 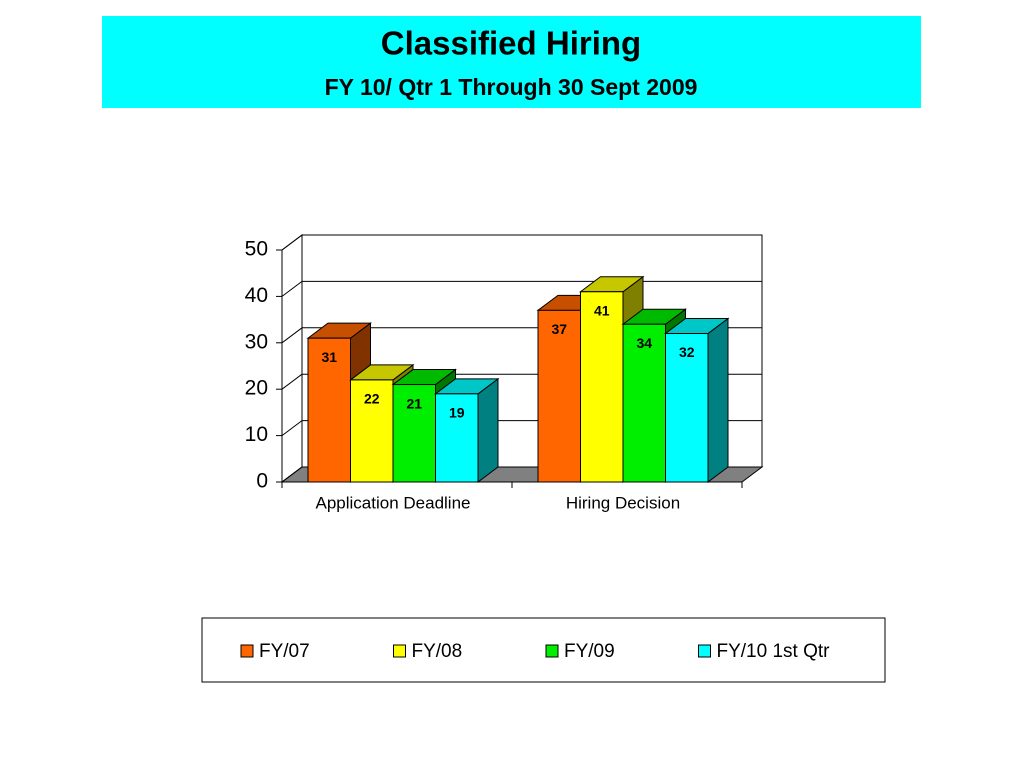 I want to click on chart-title: Classified Hiring, so click(x=511, y=43).